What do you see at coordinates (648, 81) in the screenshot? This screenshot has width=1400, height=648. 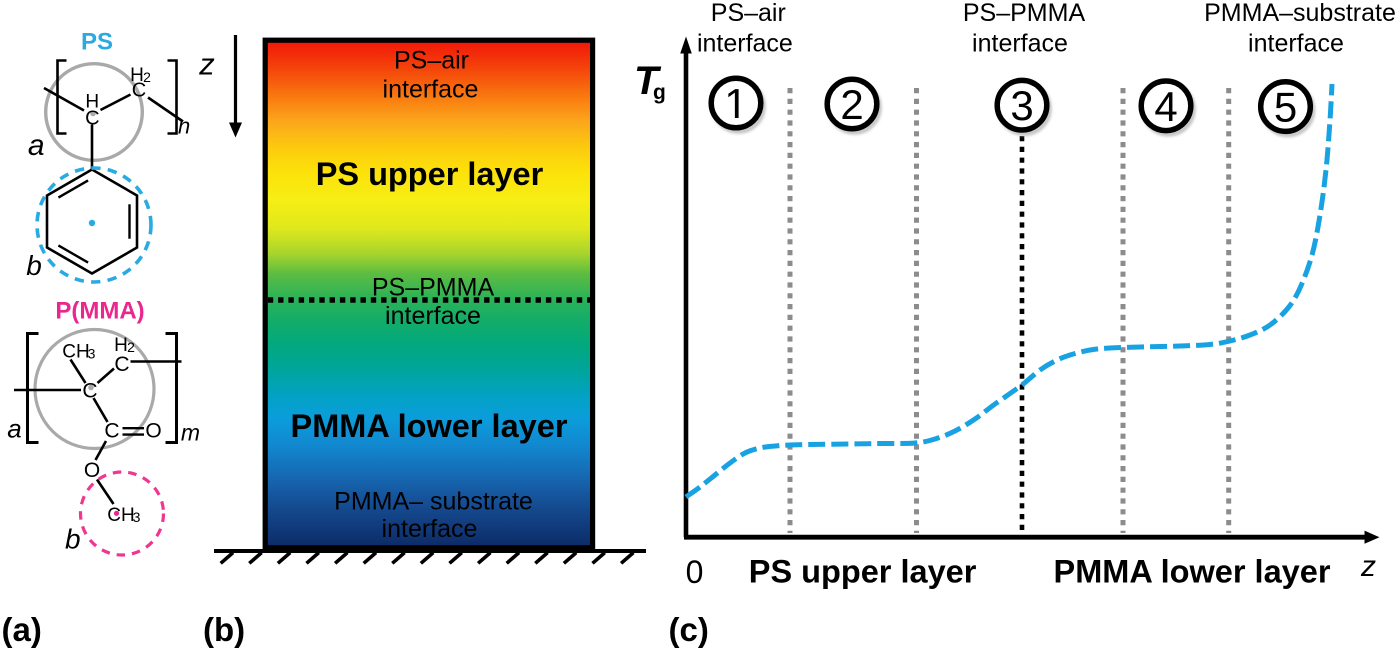 I see `svg-text: T` at bounding box center [648, 81].